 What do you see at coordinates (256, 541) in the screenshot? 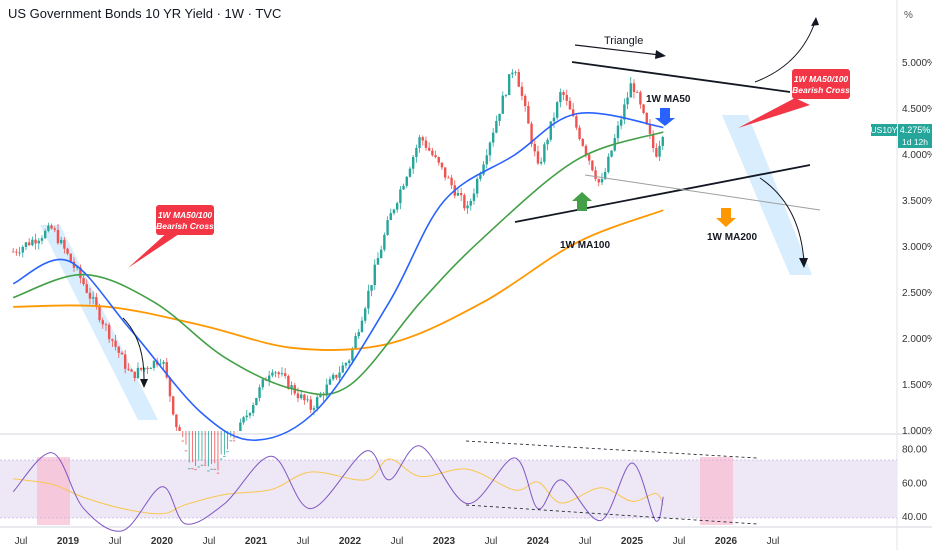
I see `time-tick-label: 2021` at bounding box center [256, 541].